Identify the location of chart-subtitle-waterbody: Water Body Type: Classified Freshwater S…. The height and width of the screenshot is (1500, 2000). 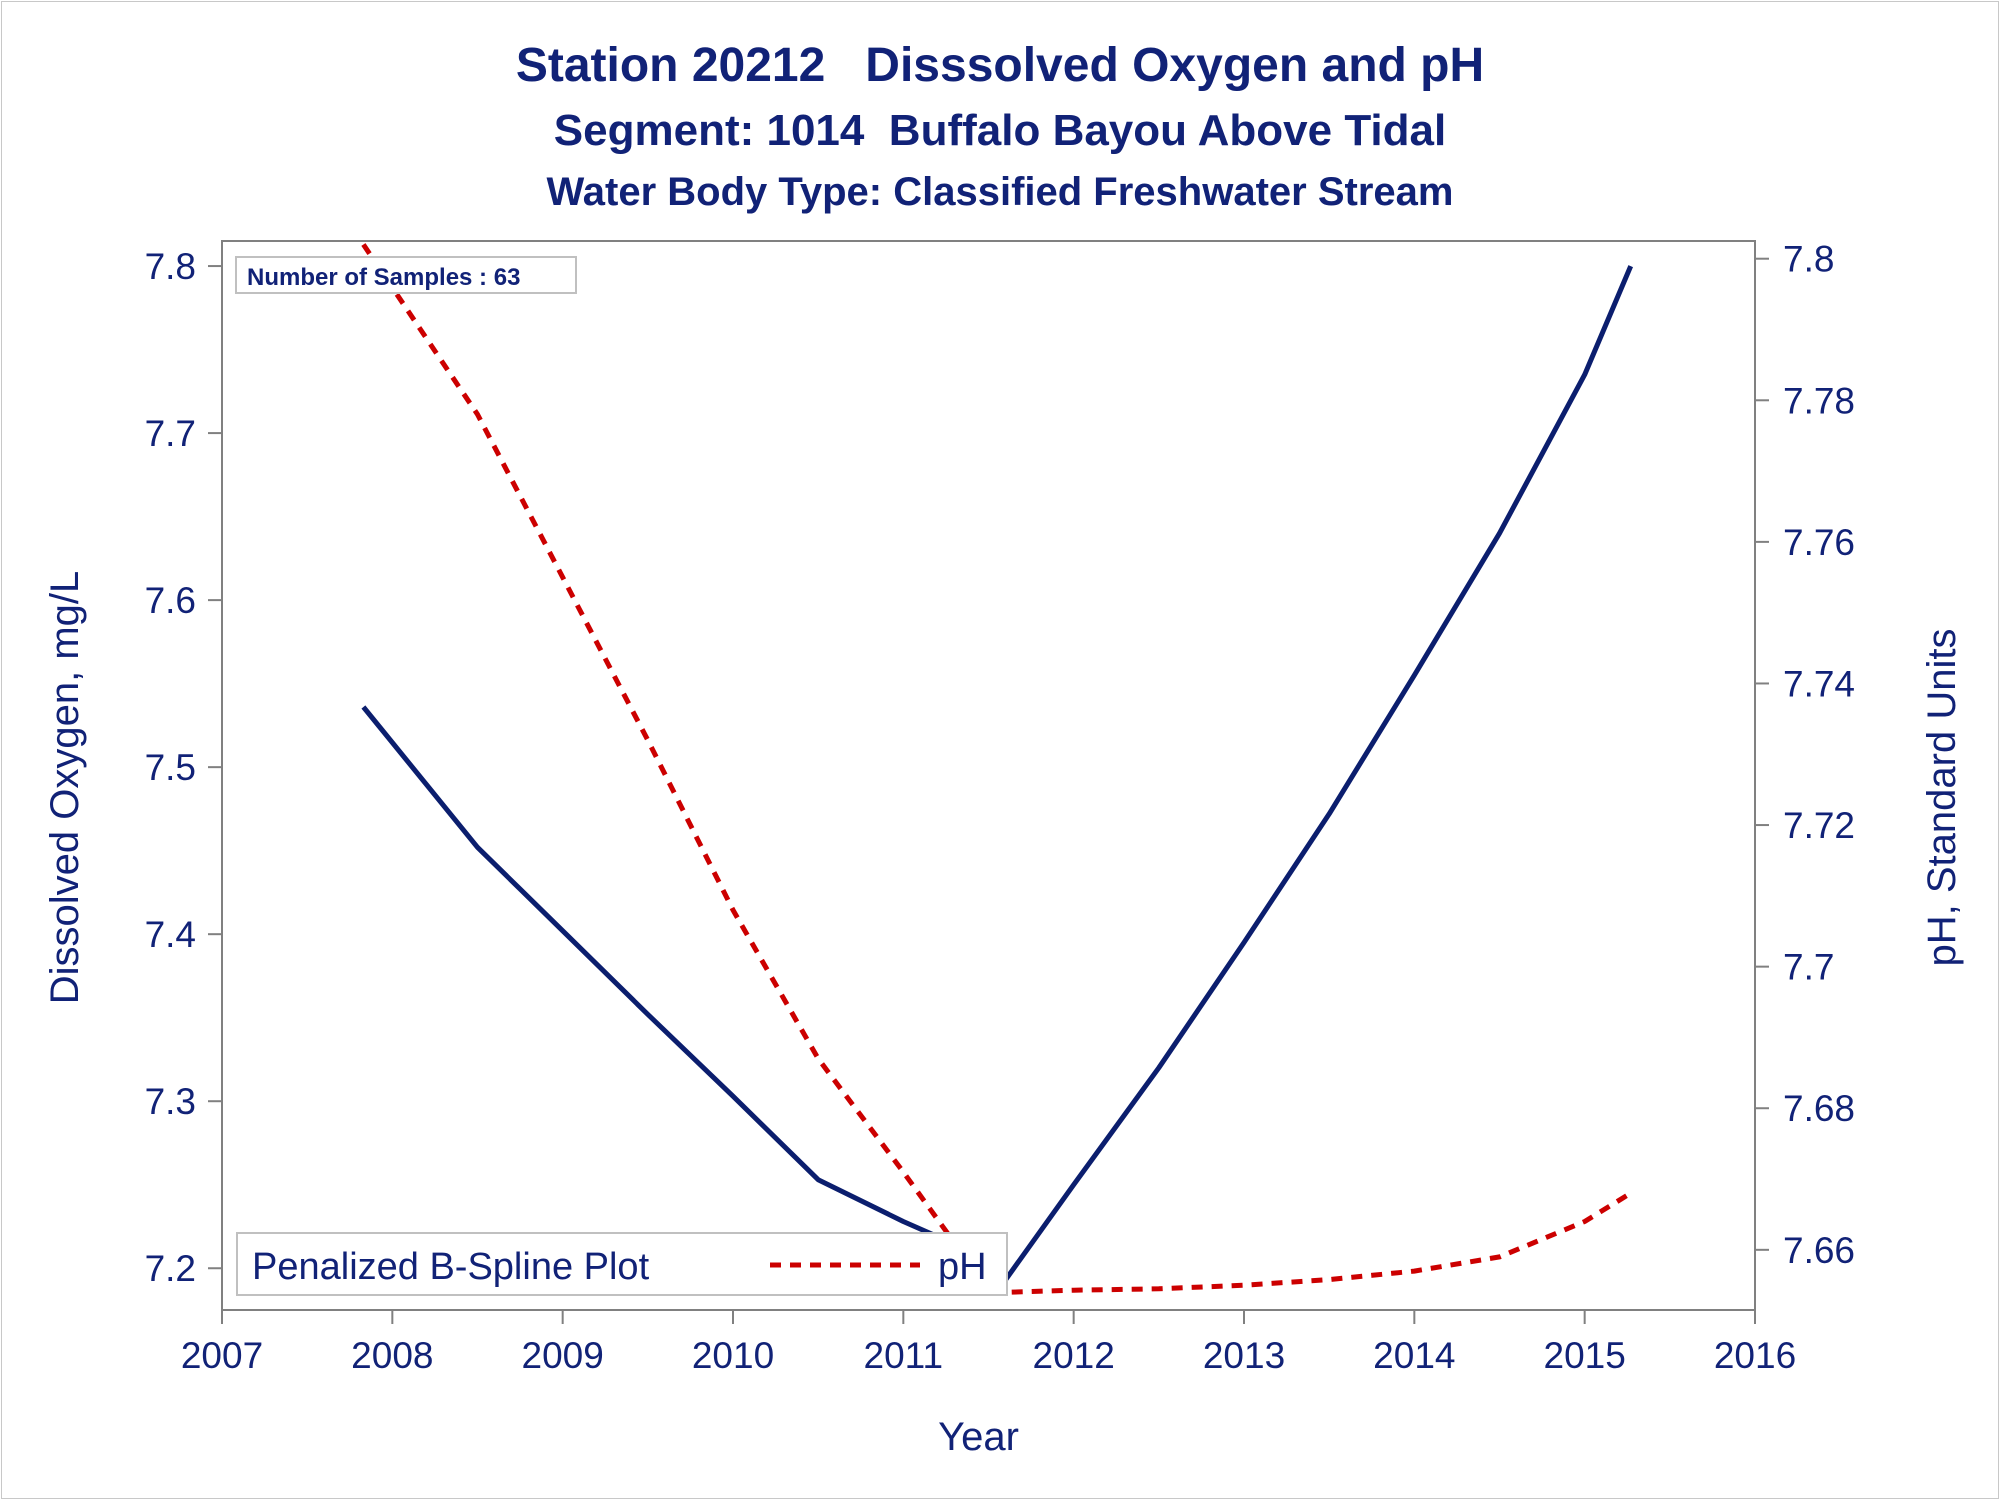
(1000, 192).